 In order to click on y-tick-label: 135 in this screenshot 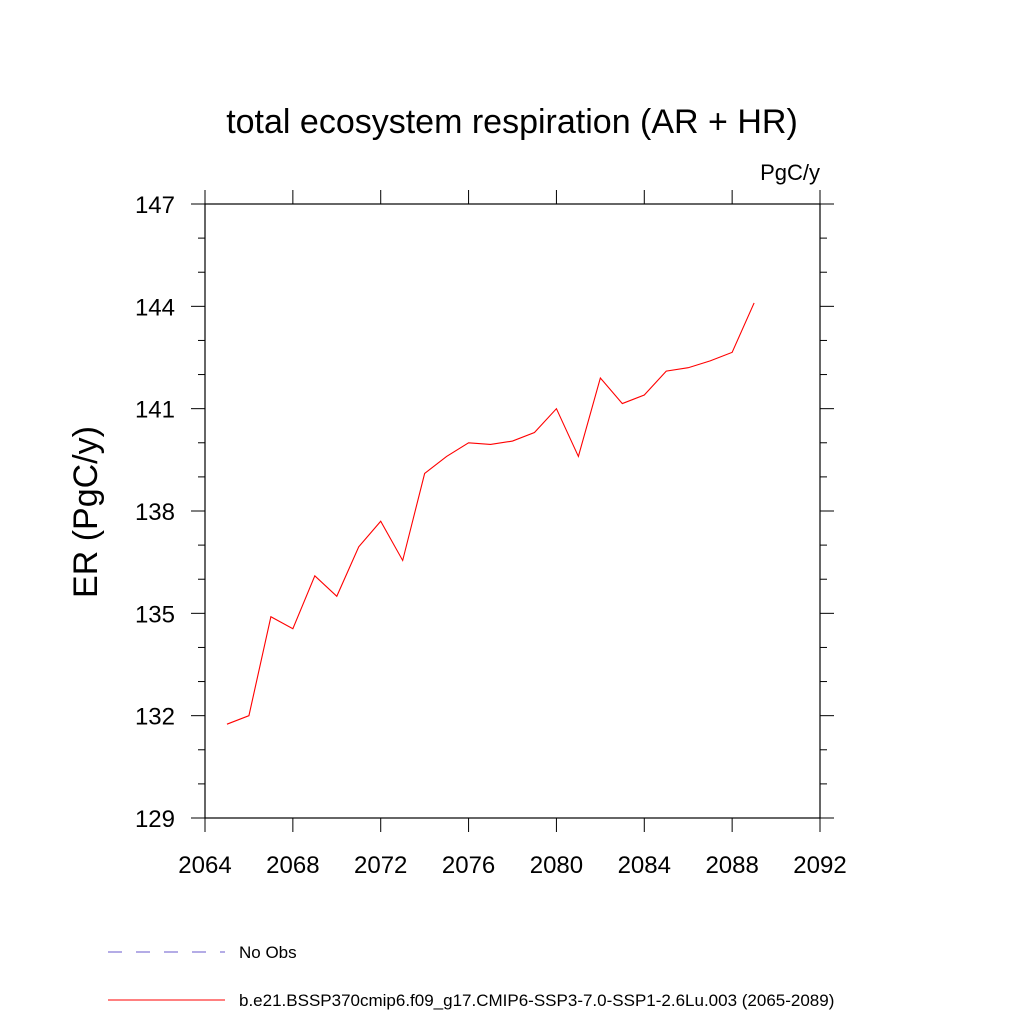, I will do `click(155, 614)`.